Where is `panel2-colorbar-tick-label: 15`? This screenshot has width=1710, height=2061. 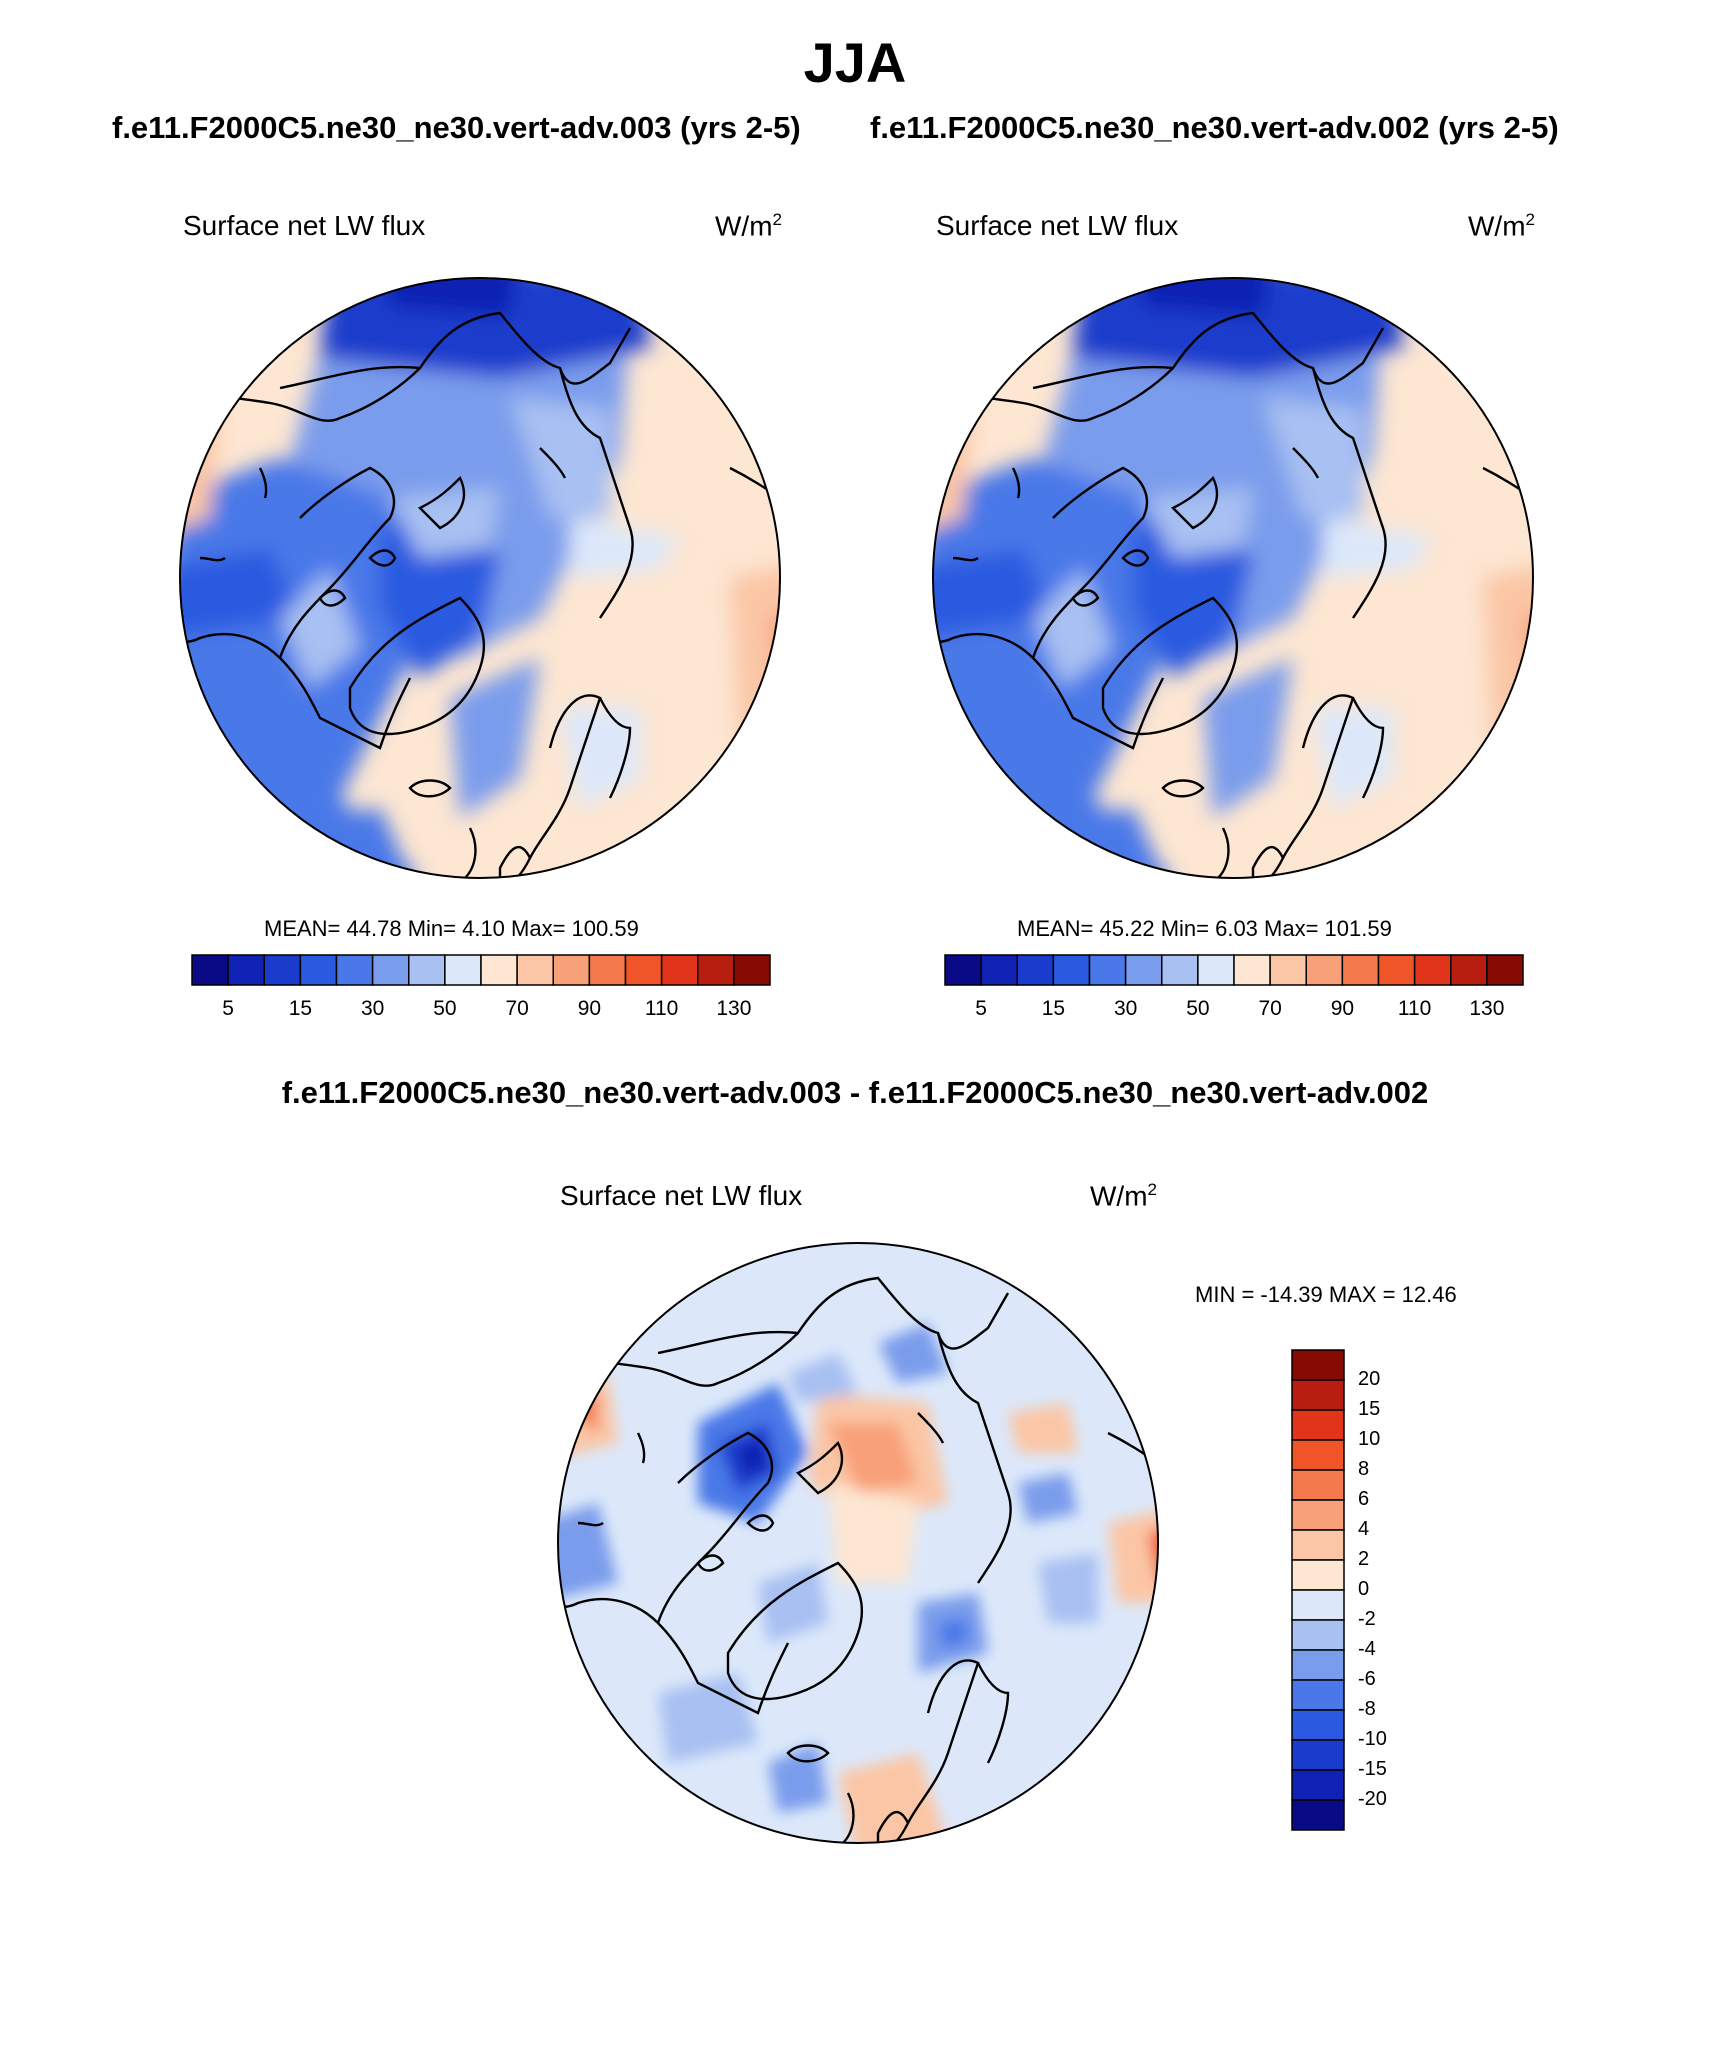
panel2-colorbar-tick-label: 15 is located at coordinates (1053, 1008).